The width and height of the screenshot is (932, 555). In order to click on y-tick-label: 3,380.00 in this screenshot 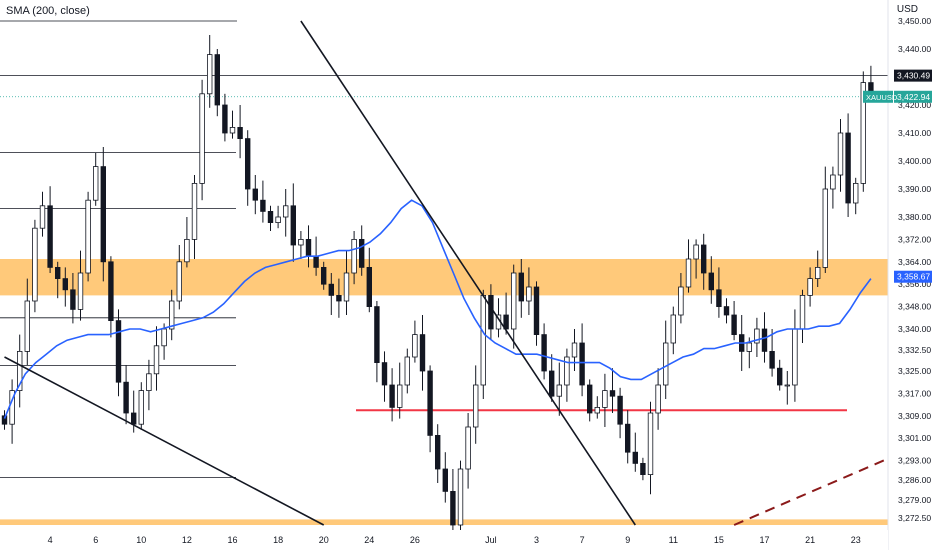, I will do `click(914, 217)`.